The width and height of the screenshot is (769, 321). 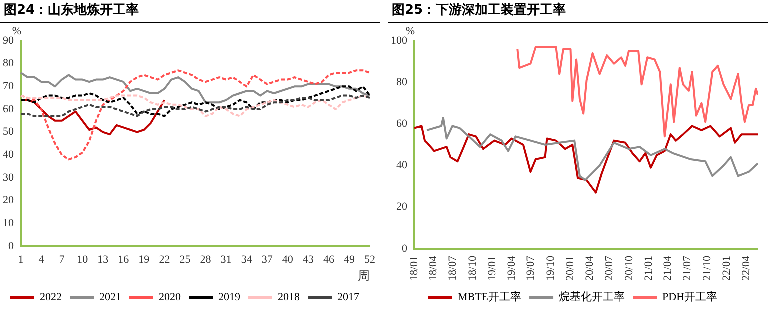 What do you see at coordinates (746, 268) in the screenshot?
I see `x-tick-label: 22/04` at bounding box center [746, 268].